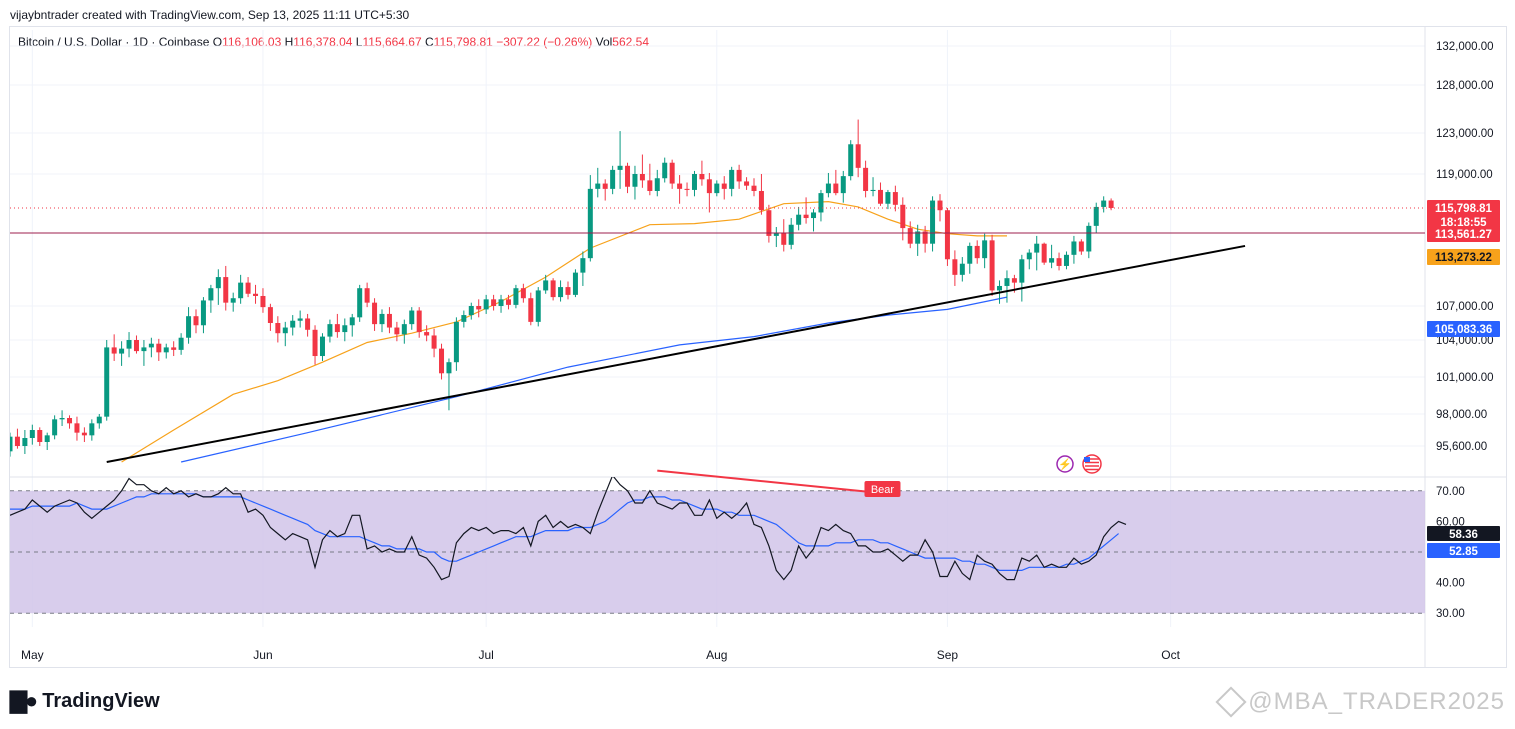 The image size is (1515, 729). I want to click on hline-price-badge-text: 113,561.27, so click(1463, 235).